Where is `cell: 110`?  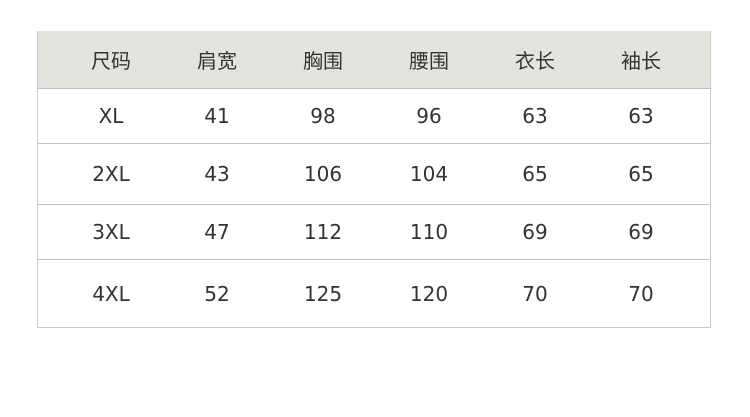
cell: 110 is located at coordinates (429, 232).